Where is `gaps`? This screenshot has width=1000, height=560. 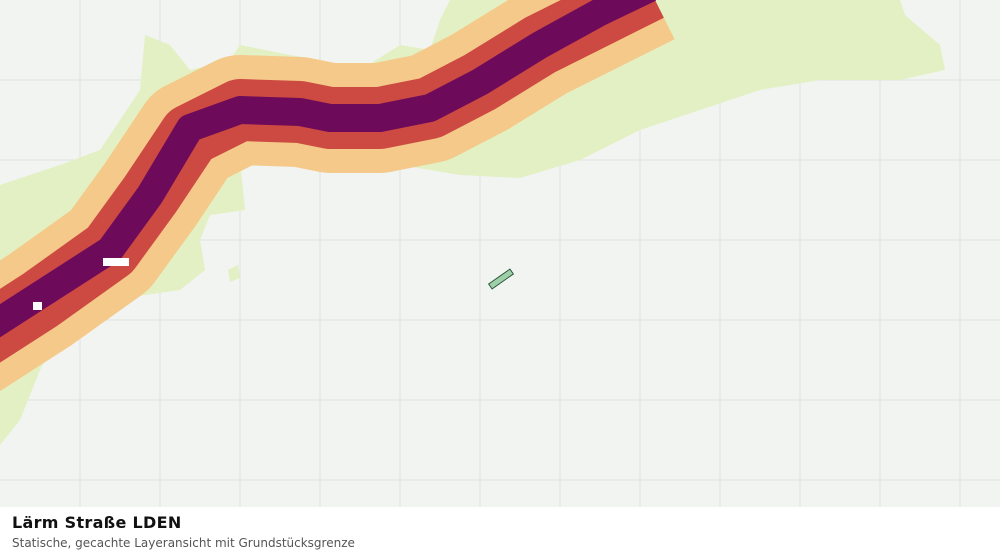 gaps is located at coordinates (81, 284).